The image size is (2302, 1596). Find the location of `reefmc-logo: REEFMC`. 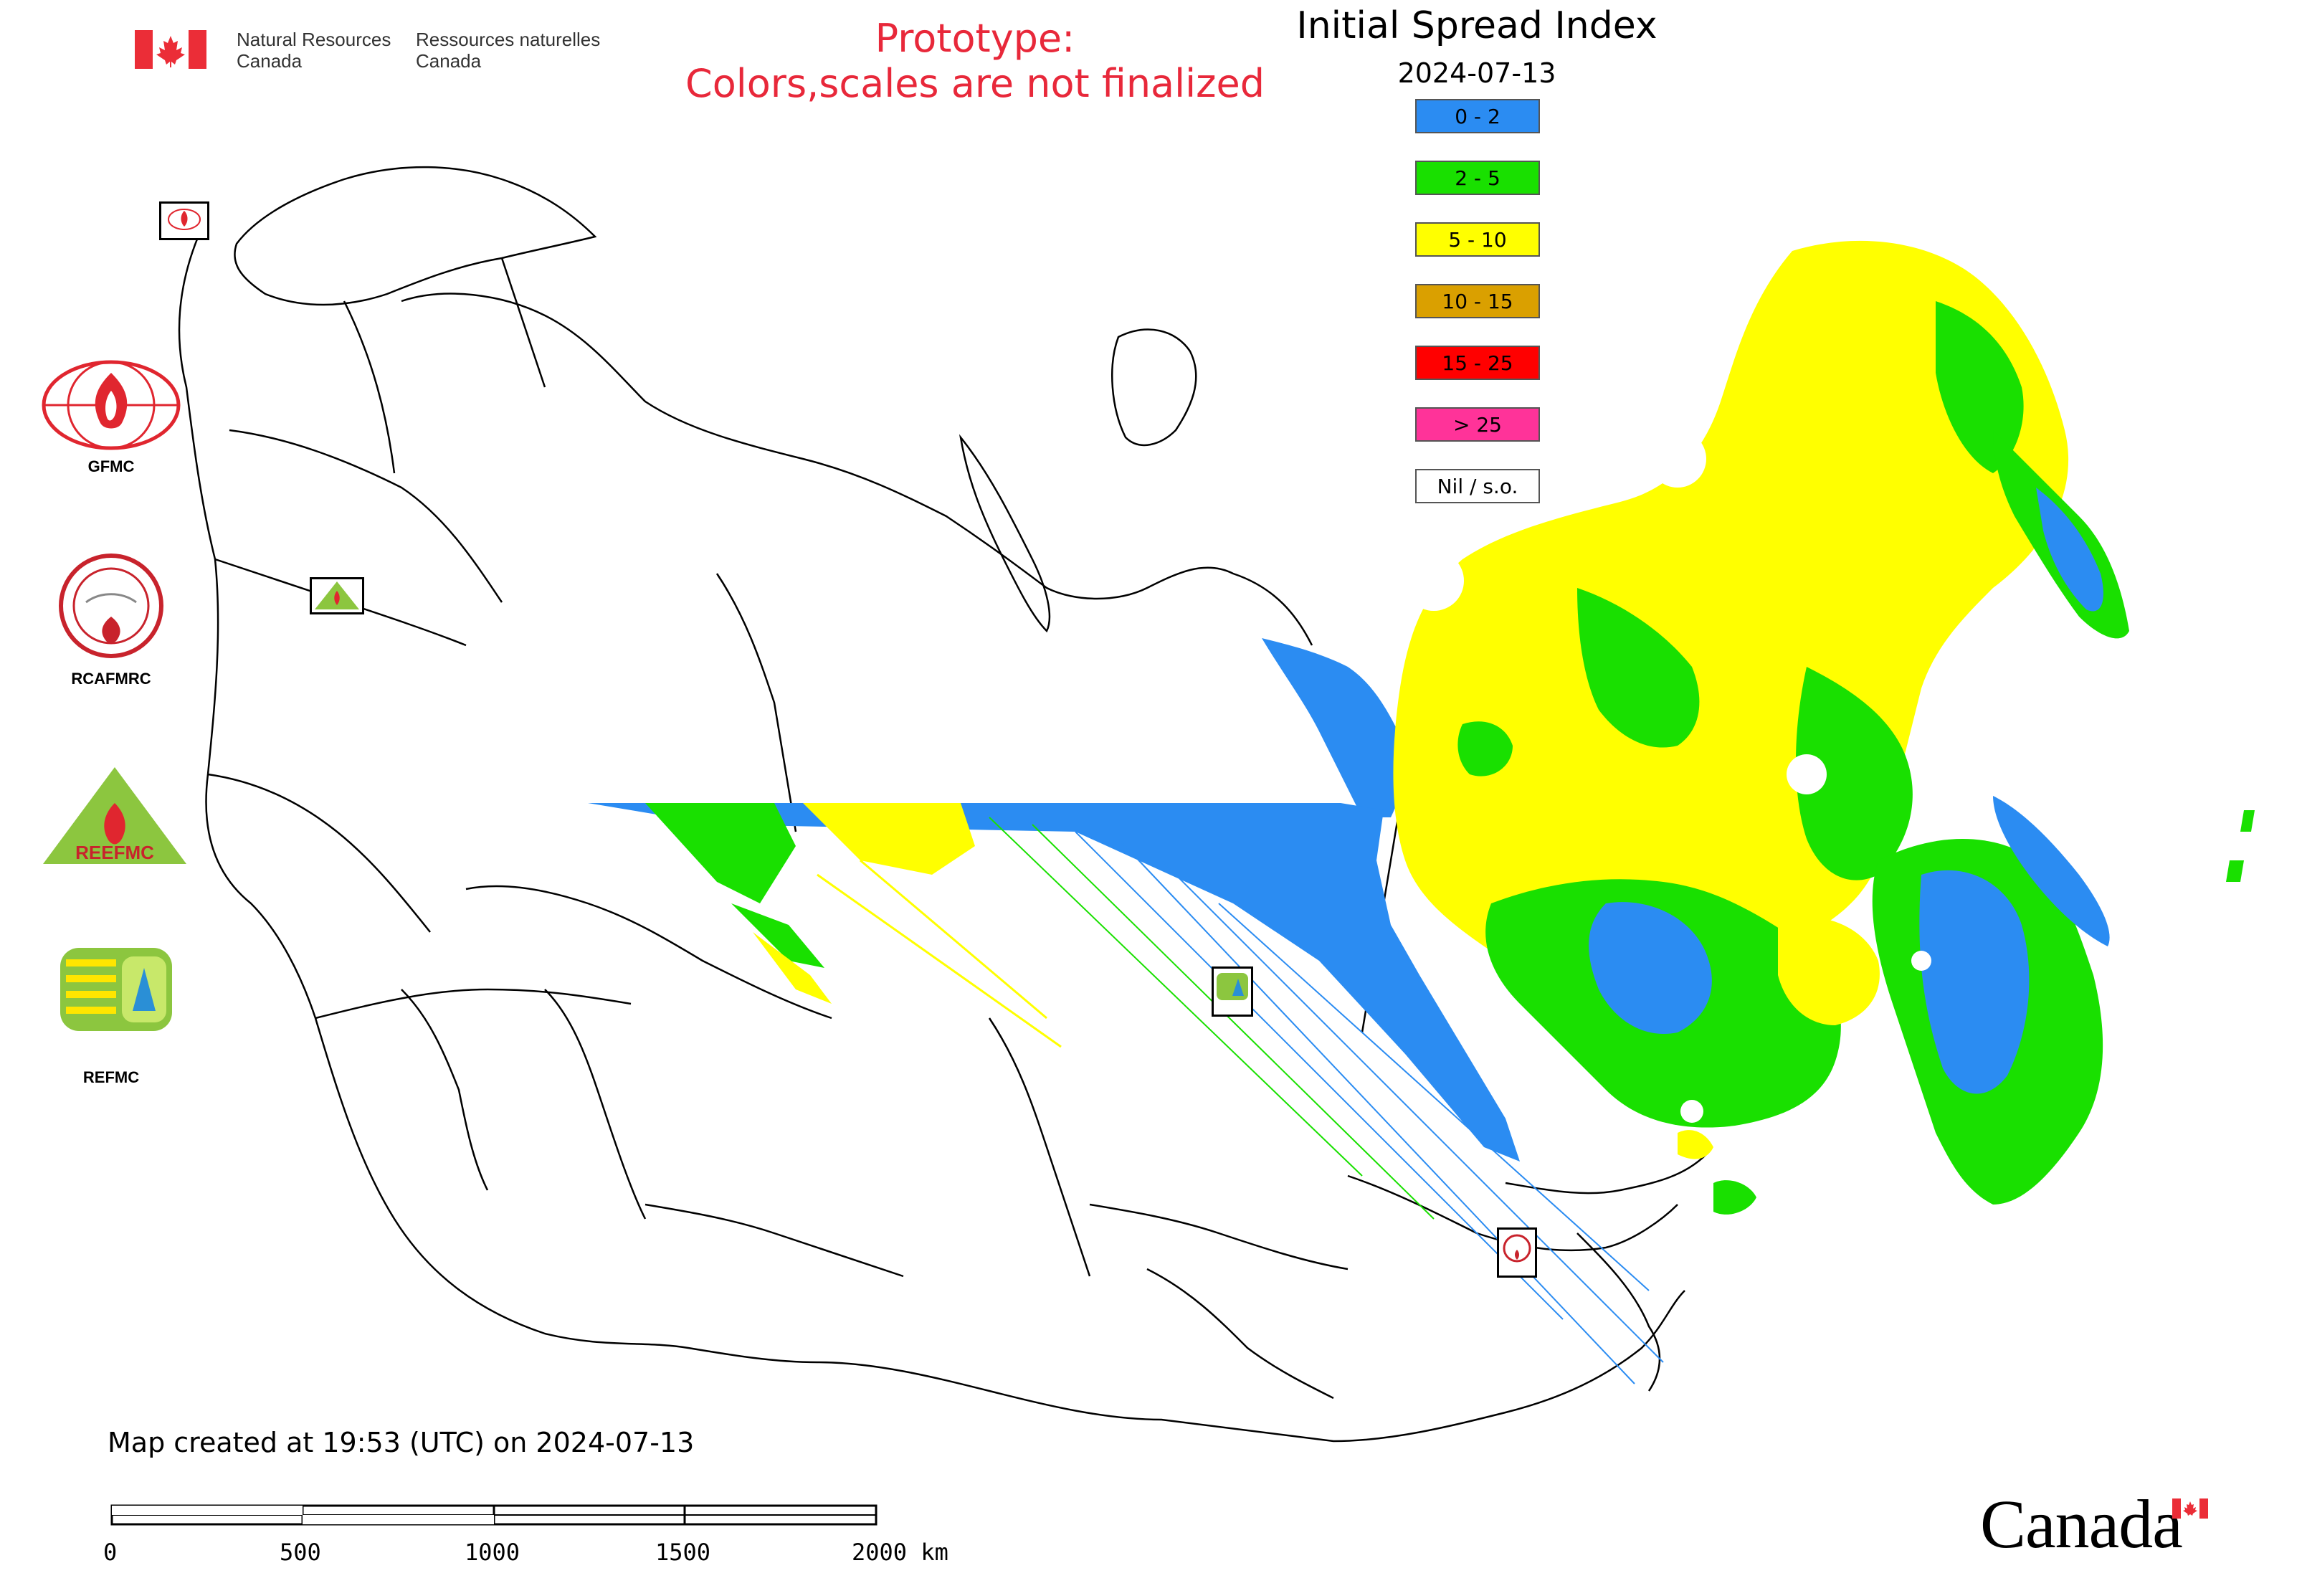

reefmc-logo: REEFMC is located at coordinates (115, 817).